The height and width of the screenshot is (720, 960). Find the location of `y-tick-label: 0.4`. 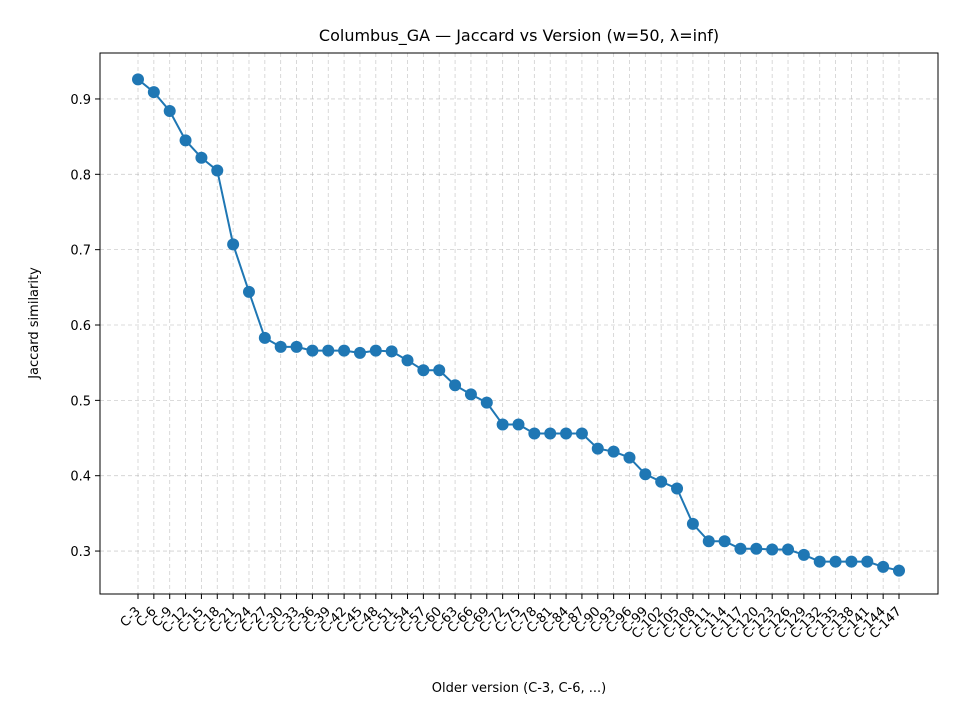

y-tick-label: 0.4 is located at coordinates (80, 477).